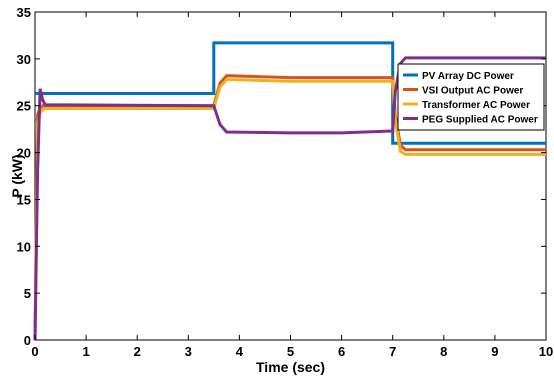 Image resolution: width=554 pixels, height=381 pixels. Describe the element at coordinates (494, 351) in the screenshot. I see `x-tick-label: 9` at that location.